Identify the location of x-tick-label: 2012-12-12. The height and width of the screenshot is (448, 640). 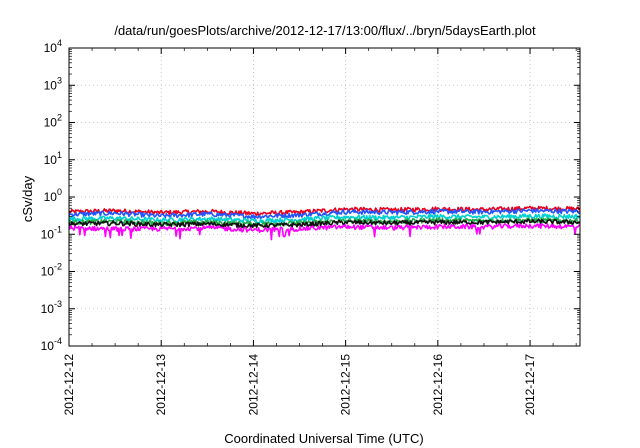
(69, 385).